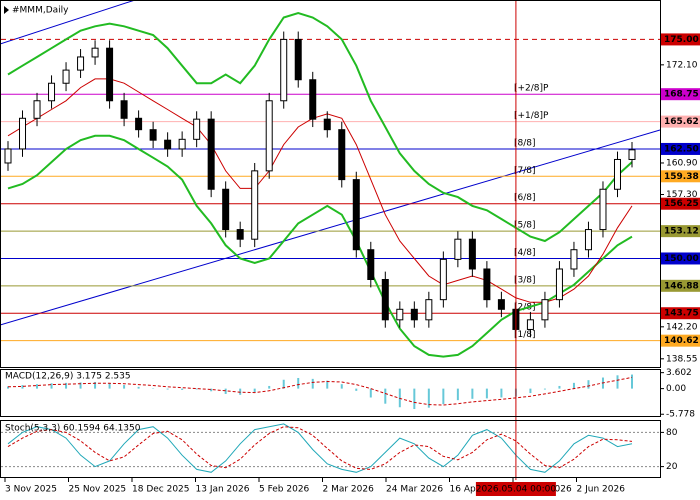 The image size is (700, 500). I want to click on y-tick-label: 0.00, so click(676, 389).